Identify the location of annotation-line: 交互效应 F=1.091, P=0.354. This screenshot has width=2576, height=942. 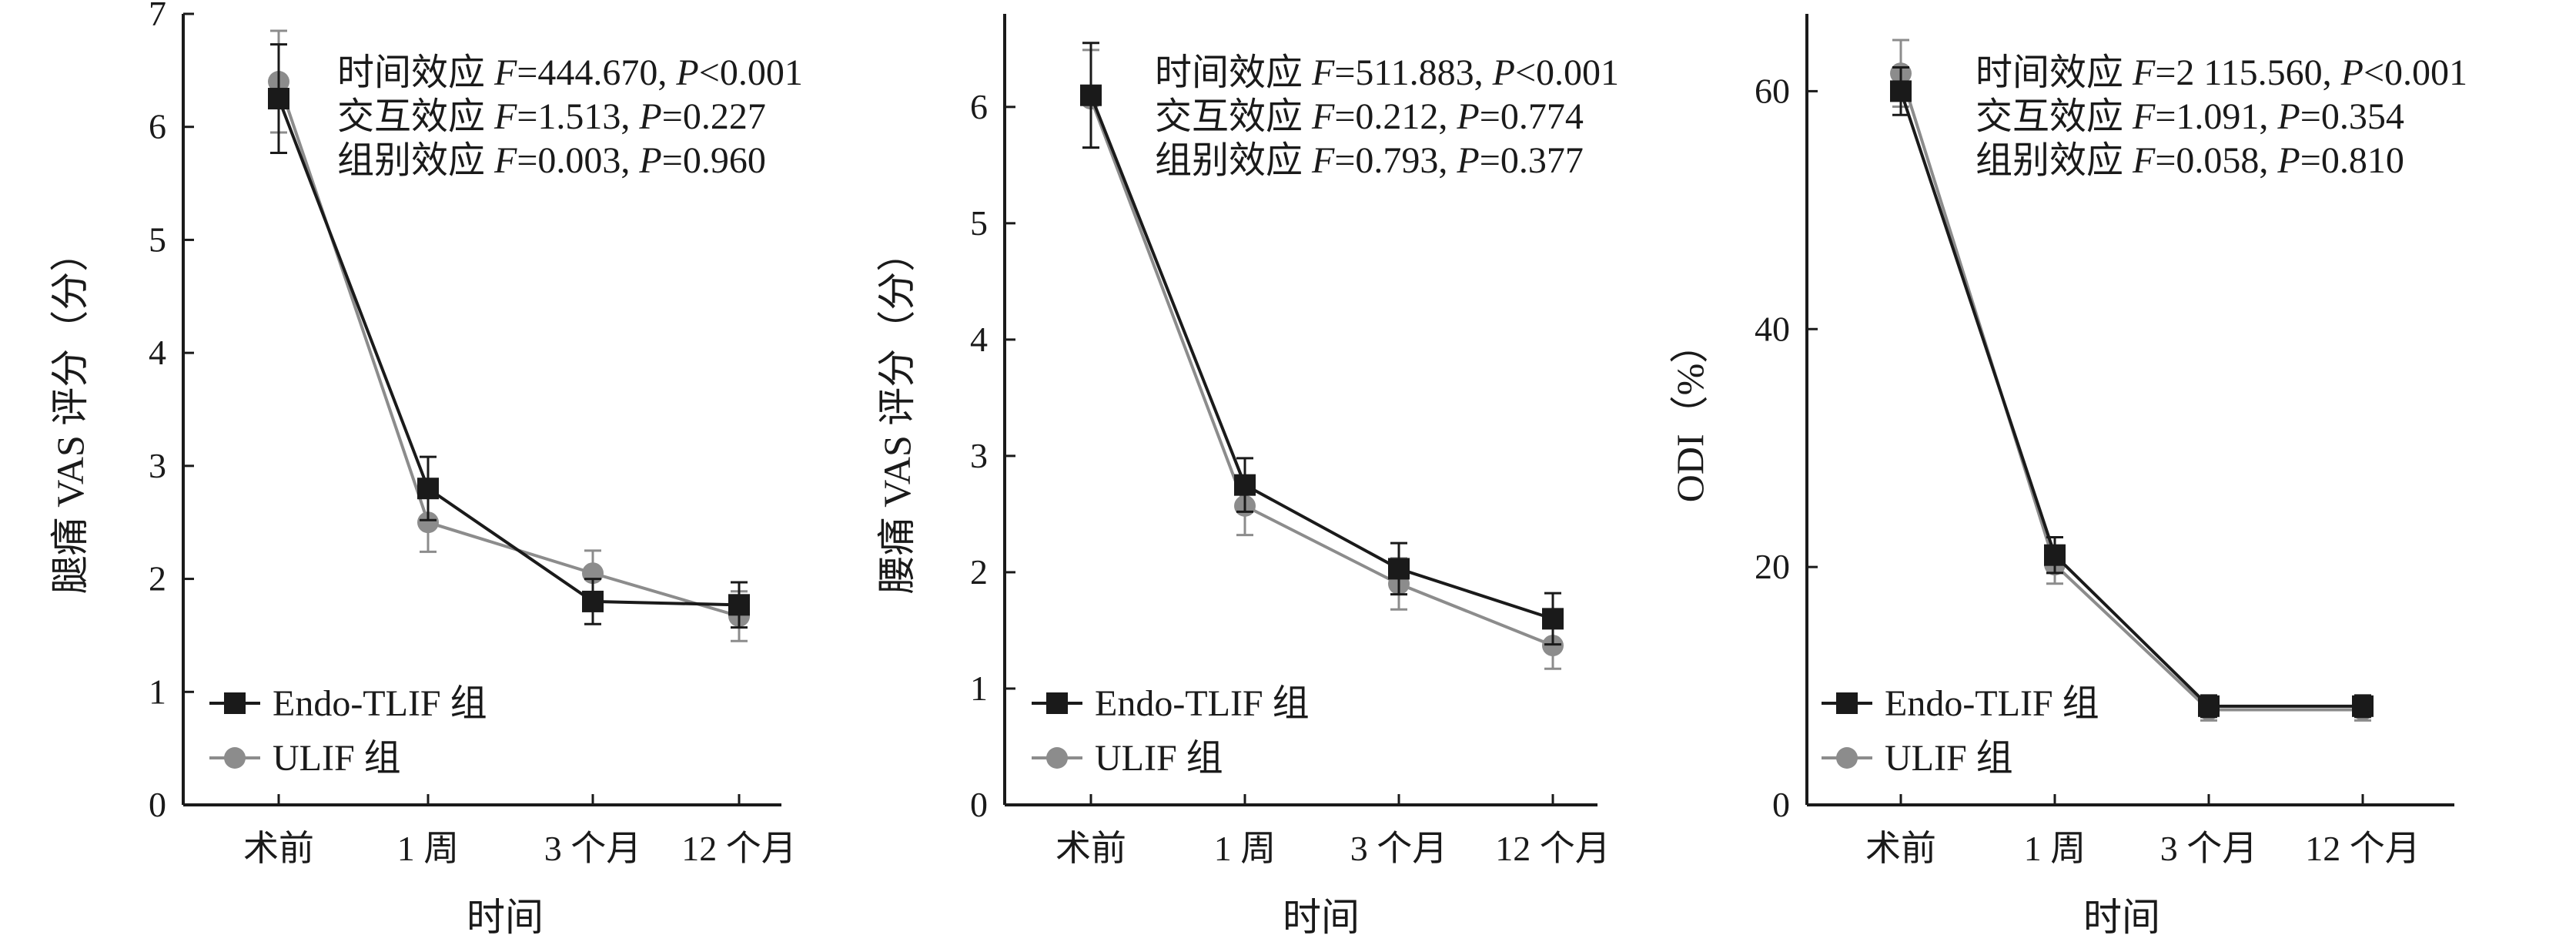
(2190, 116).